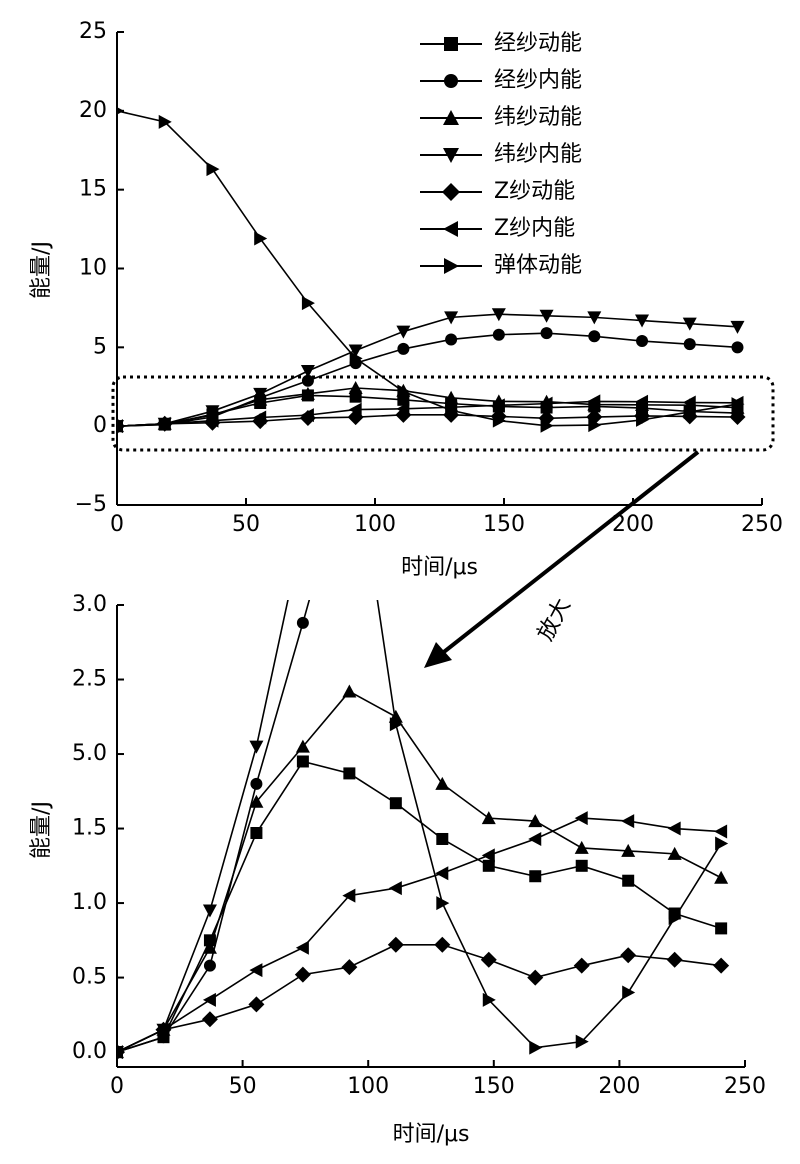 The height and width of the screenshot is (1164, 800). I want to click on x-tick-label: 250, so click(745, 1086).